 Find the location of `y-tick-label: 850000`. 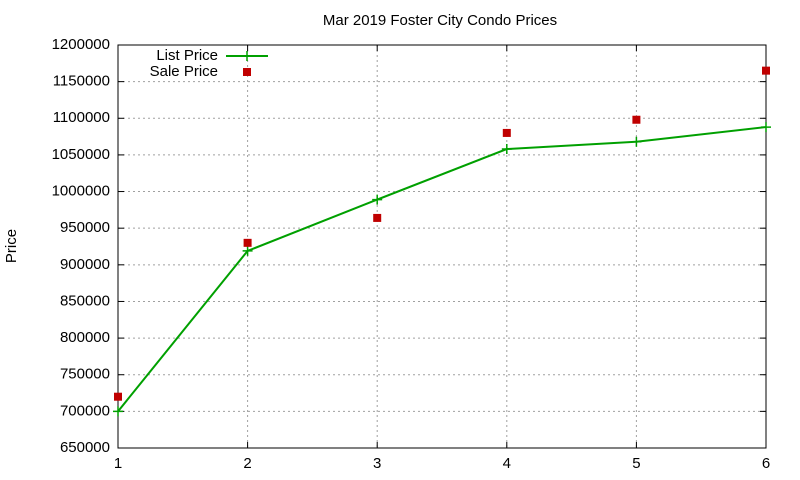

y-tick-label: 850000 is located at coordinates (85, 300).